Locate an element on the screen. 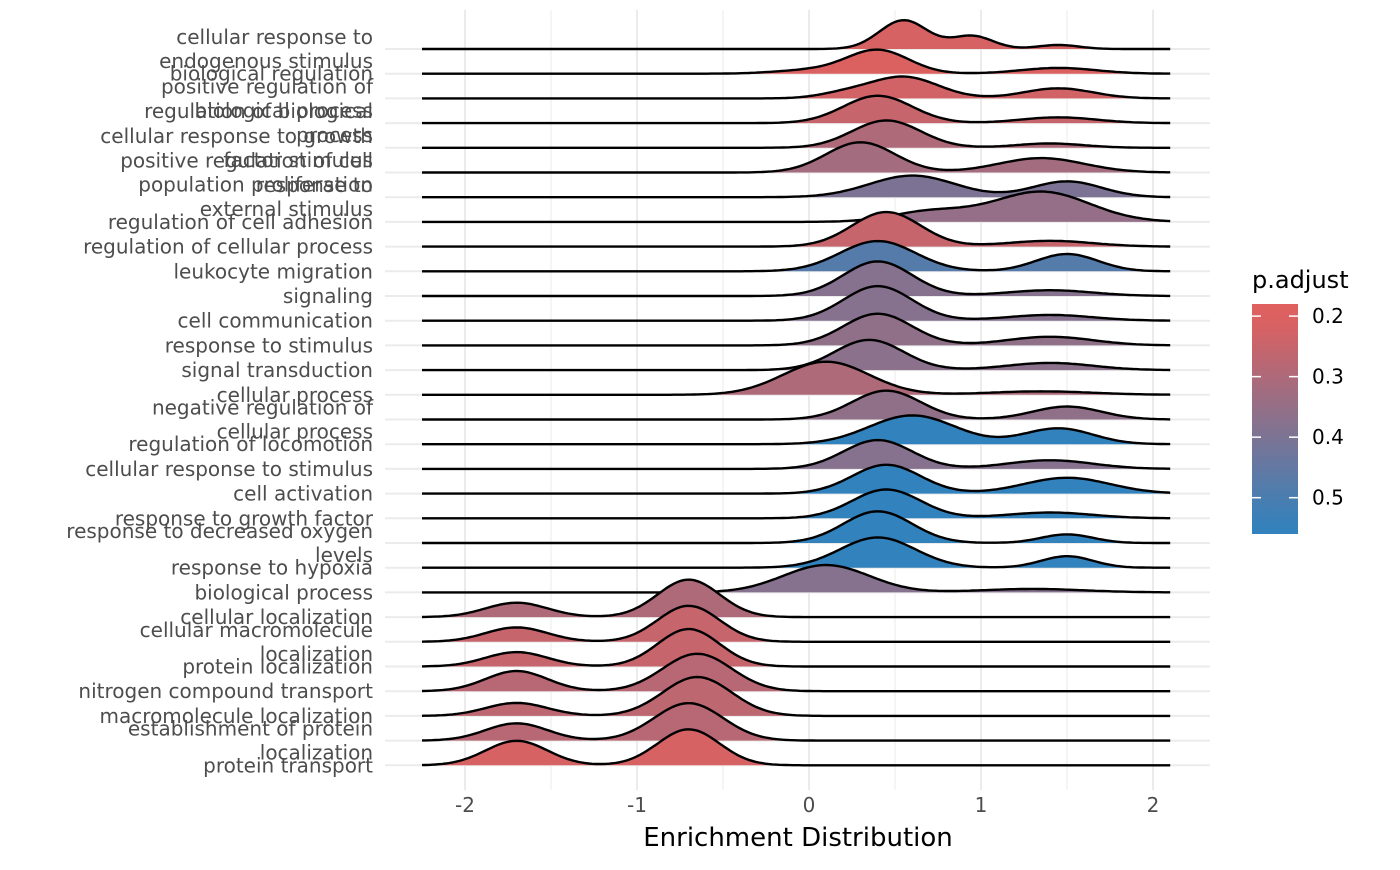  y-tick-label: protein localization is located at coordinates (277, 667).